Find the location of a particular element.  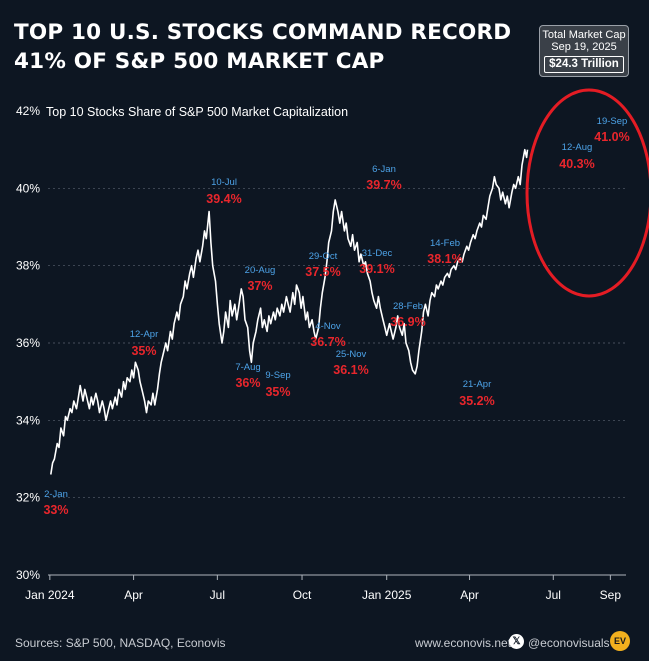

title-line-1: TOP 10 U.S. STOCKS COMMAND RECORD is located at coordinates (263, 32).